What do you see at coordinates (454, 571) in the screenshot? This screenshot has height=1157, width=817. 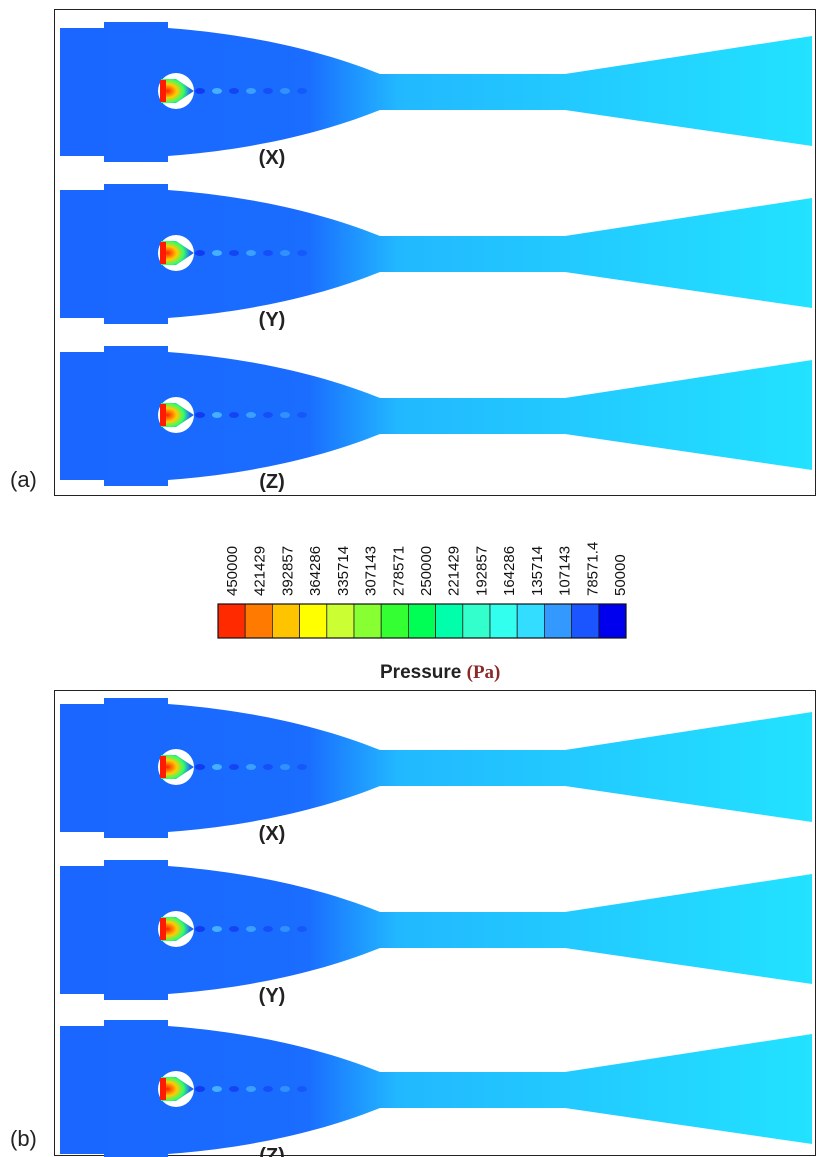 I see `colorbar-tick-label: 221429` at bounding box center [454, 571].